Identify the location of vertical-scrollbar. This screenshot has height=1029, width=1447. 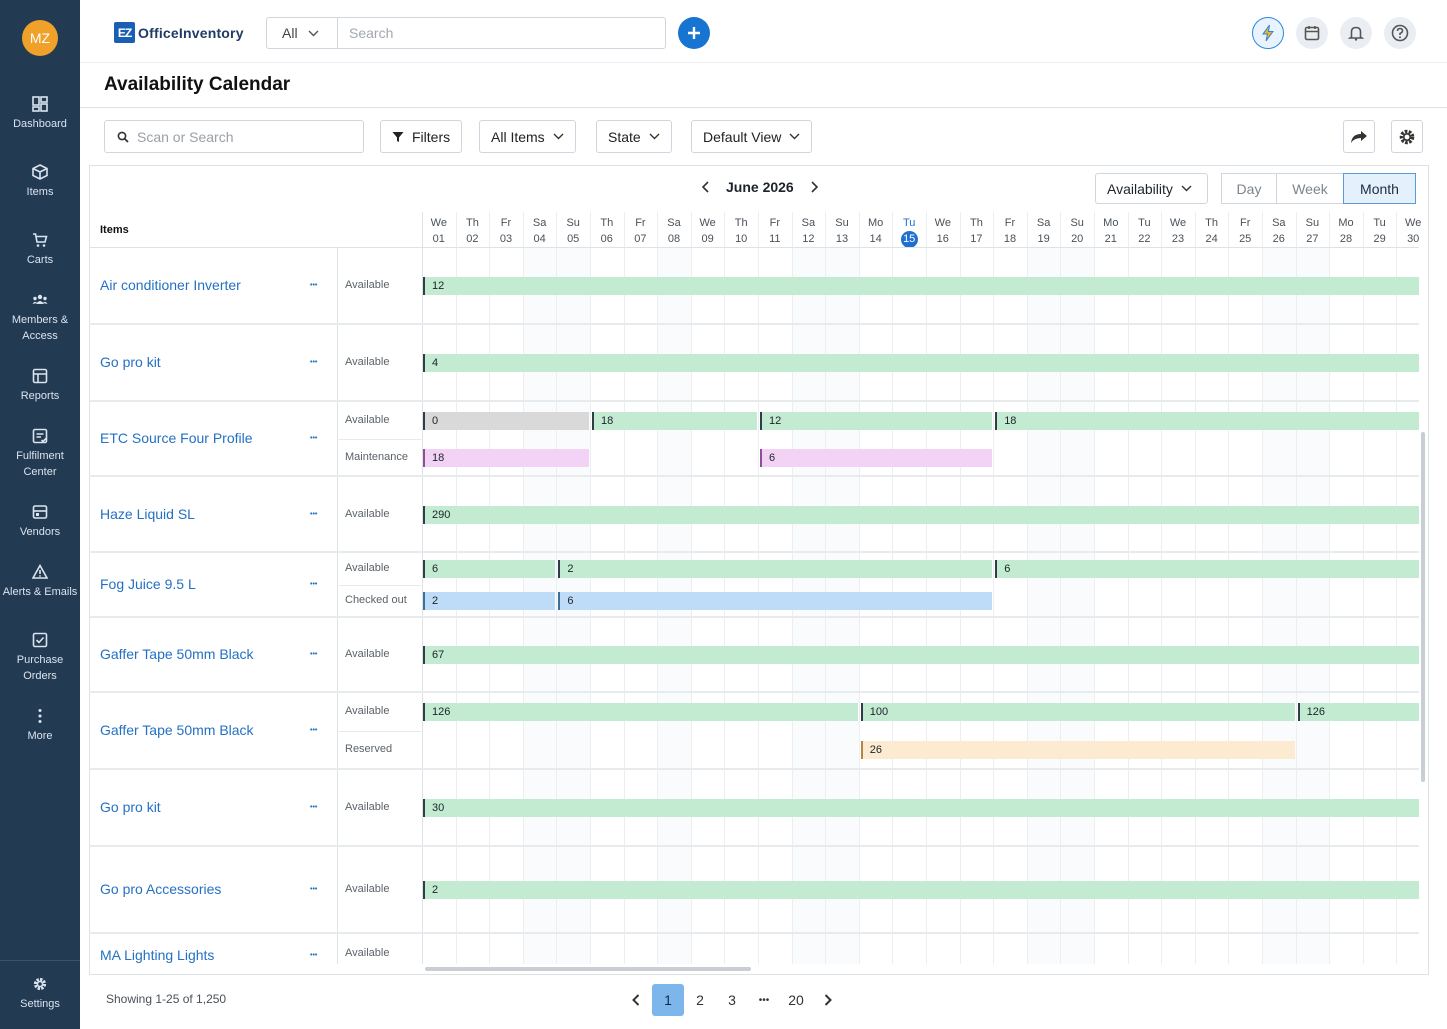
(1423, 607).